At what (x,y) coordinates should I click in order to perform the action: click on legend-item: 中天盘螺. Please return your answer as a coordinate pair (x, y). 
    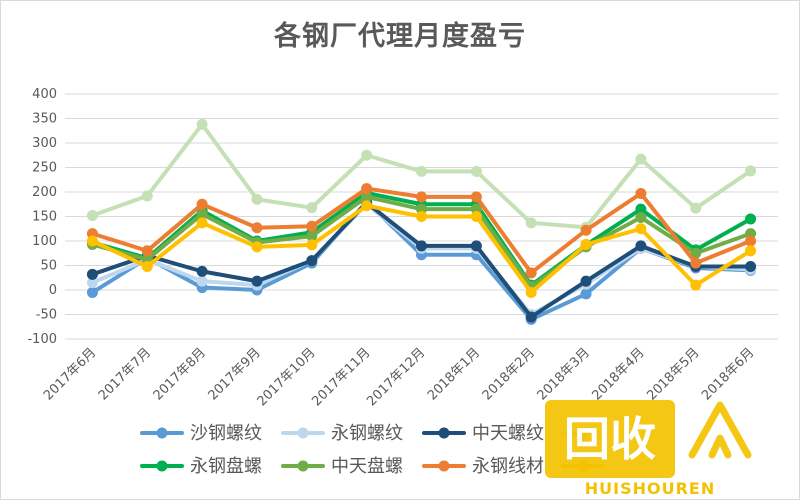
    Looking at the image, I should click on (342, 466).